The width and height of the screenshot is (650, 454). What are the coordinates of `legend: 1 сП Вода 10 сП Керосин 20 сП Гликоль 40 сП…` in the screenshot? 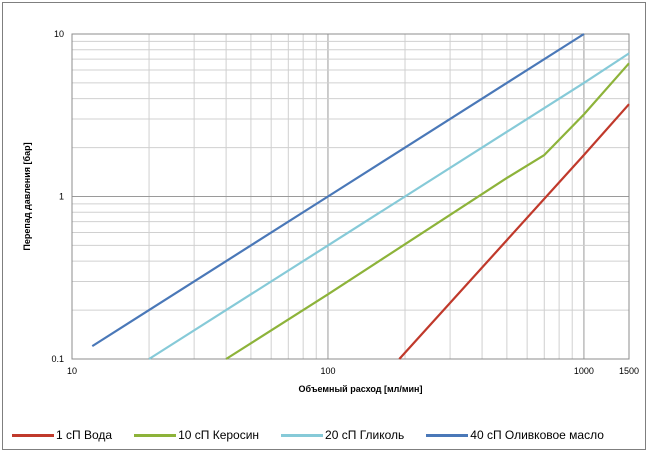 It's located at (325, 435).